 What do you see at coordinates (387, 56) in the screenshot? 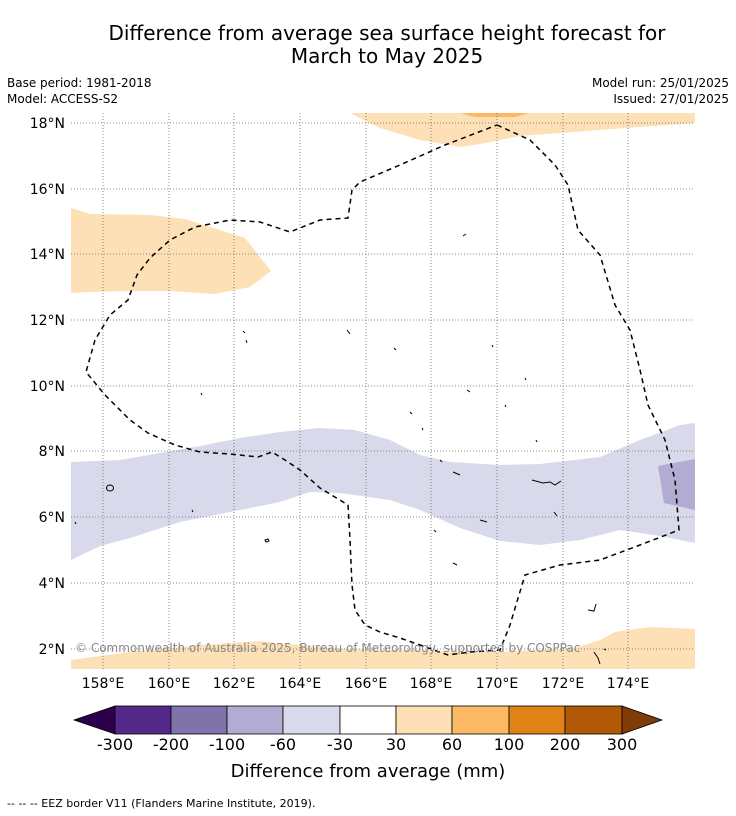
I see `title-line-2: March to May 2025` at bounding box center [387, 56].